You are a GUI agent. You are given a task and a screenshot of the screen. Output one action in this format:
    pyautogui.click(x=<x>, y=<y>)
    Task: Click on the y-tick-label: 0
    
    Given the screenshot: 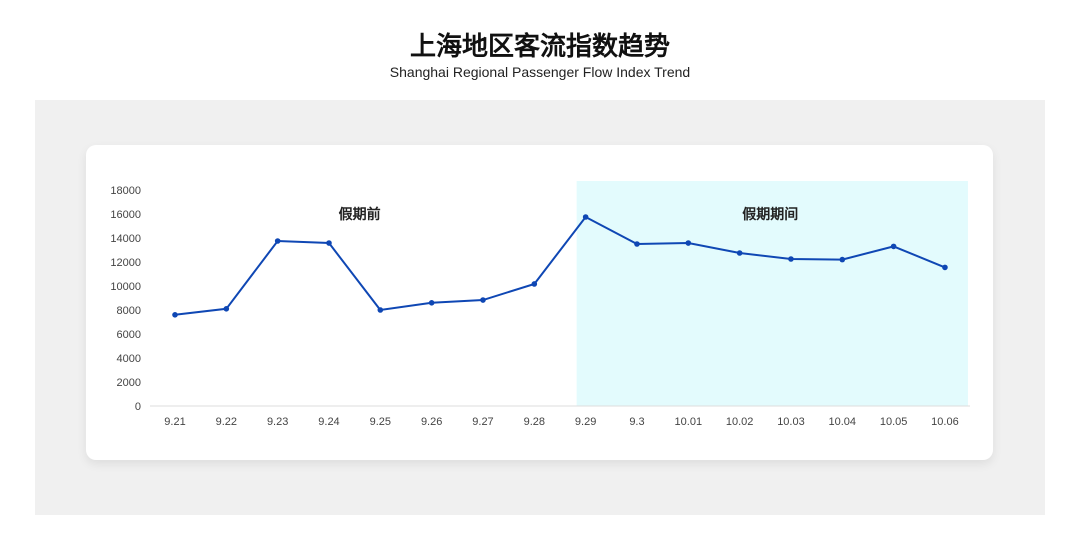 What is the action you would take?
    pyautogui.click(x=138, y=407)
    